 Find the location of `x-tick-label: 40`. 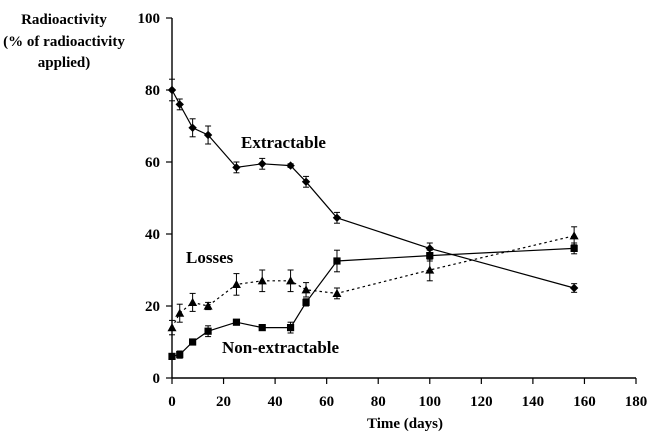

x-tick-label: 40 is located at coordinates (275, 402).